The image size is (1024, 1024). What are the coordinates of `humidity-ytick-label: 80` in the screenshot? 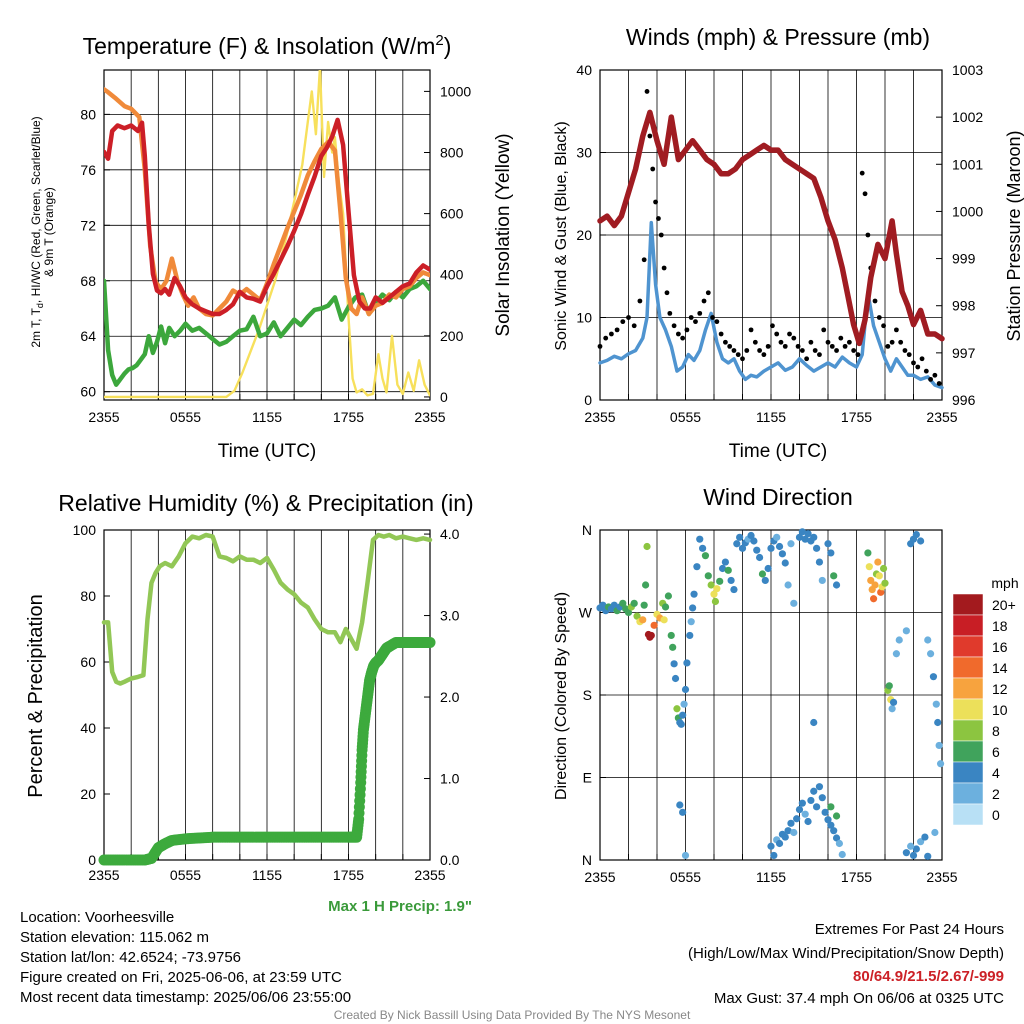 It's located at (88, 596).